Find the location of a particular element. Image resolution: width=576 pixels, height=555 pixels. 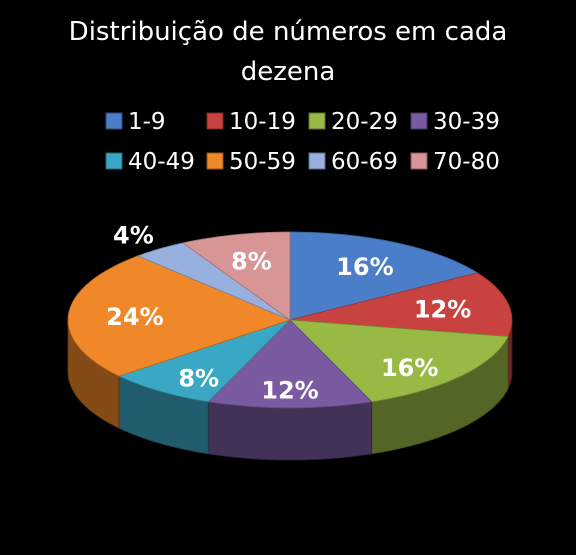

legend-item-50-59: 50-59 is located at coordinates (251, 162).